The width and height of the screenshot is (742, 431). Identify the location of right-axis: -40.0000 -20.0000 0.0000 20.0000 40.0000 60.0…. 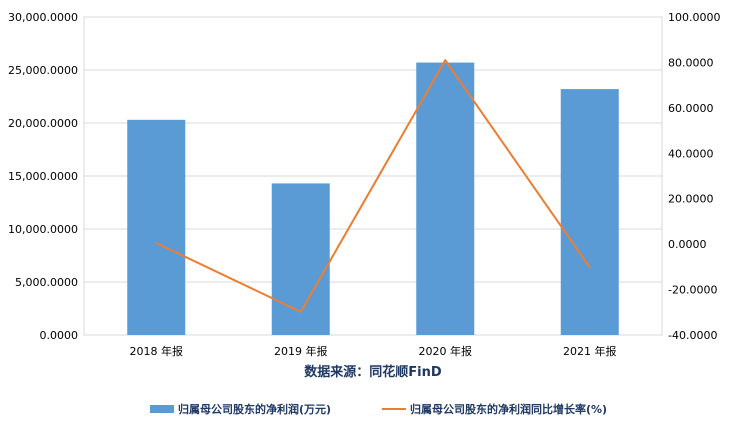
(694, 176).